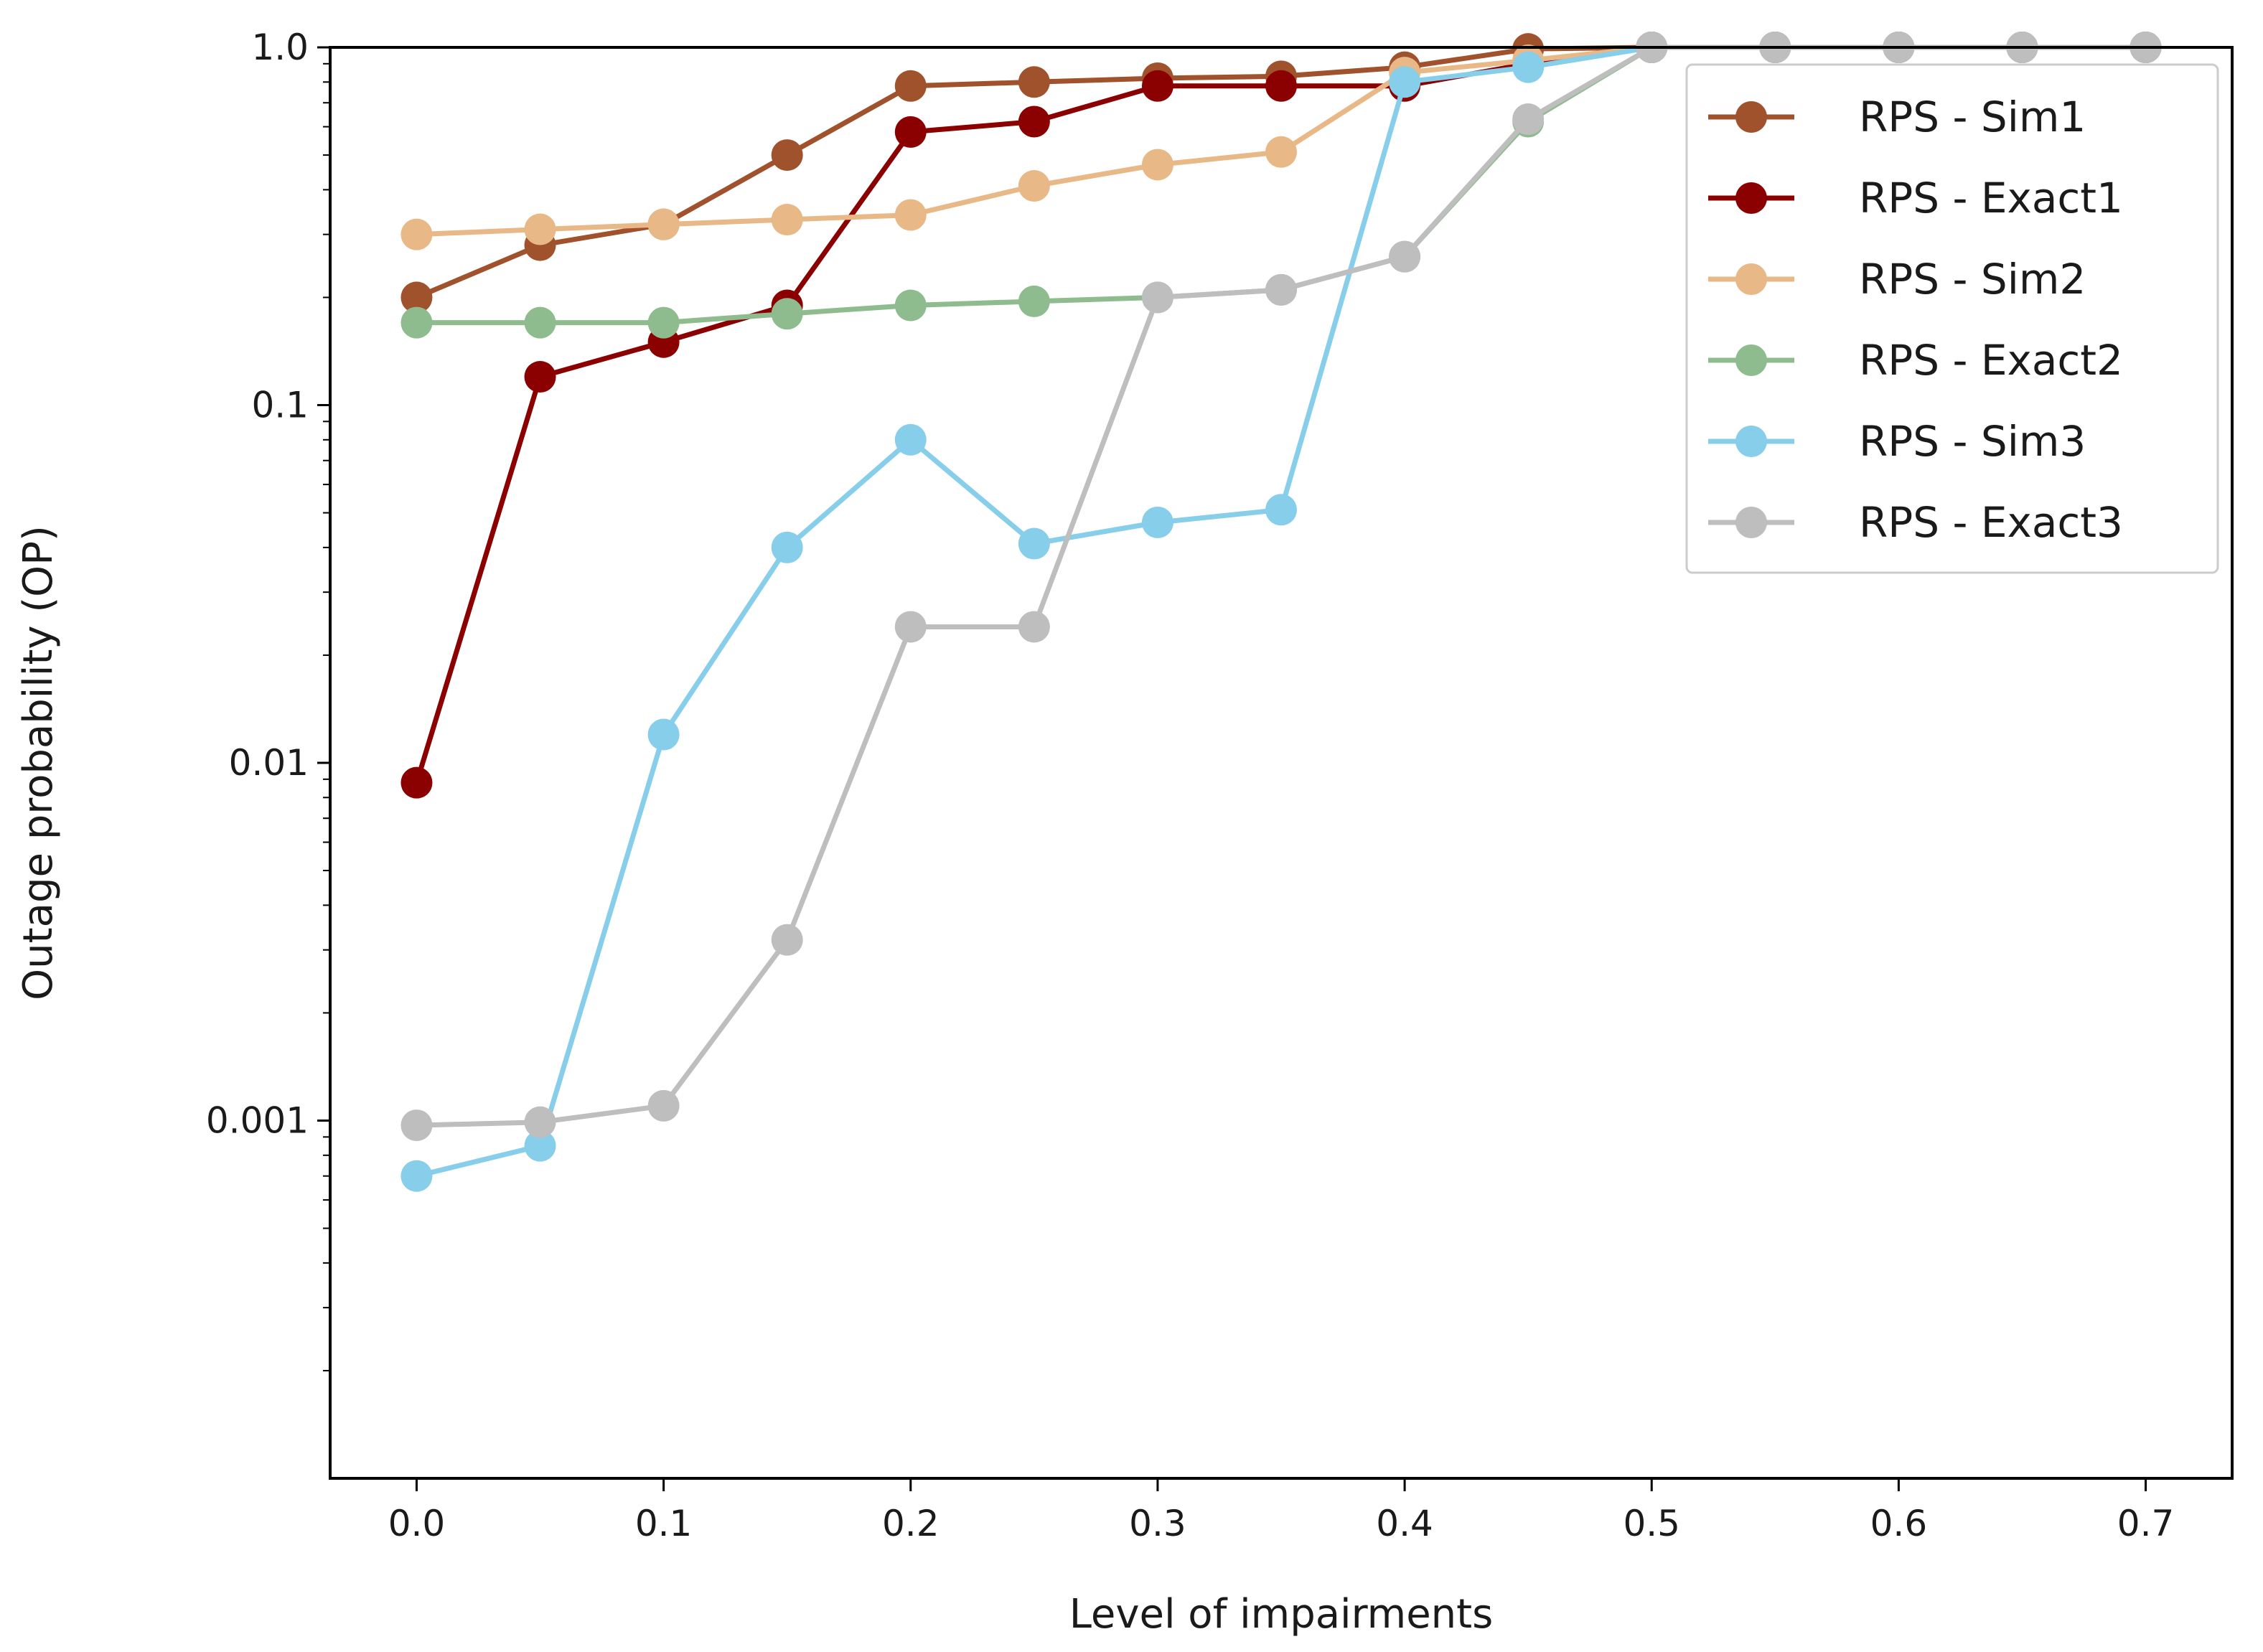 The width and height of the screenshot is (2263, 1652). What do you see at coordinates (911, 1523) in the screenshot?
I see `x-tick-label: 0.2` at bounding box center [911, 1523].